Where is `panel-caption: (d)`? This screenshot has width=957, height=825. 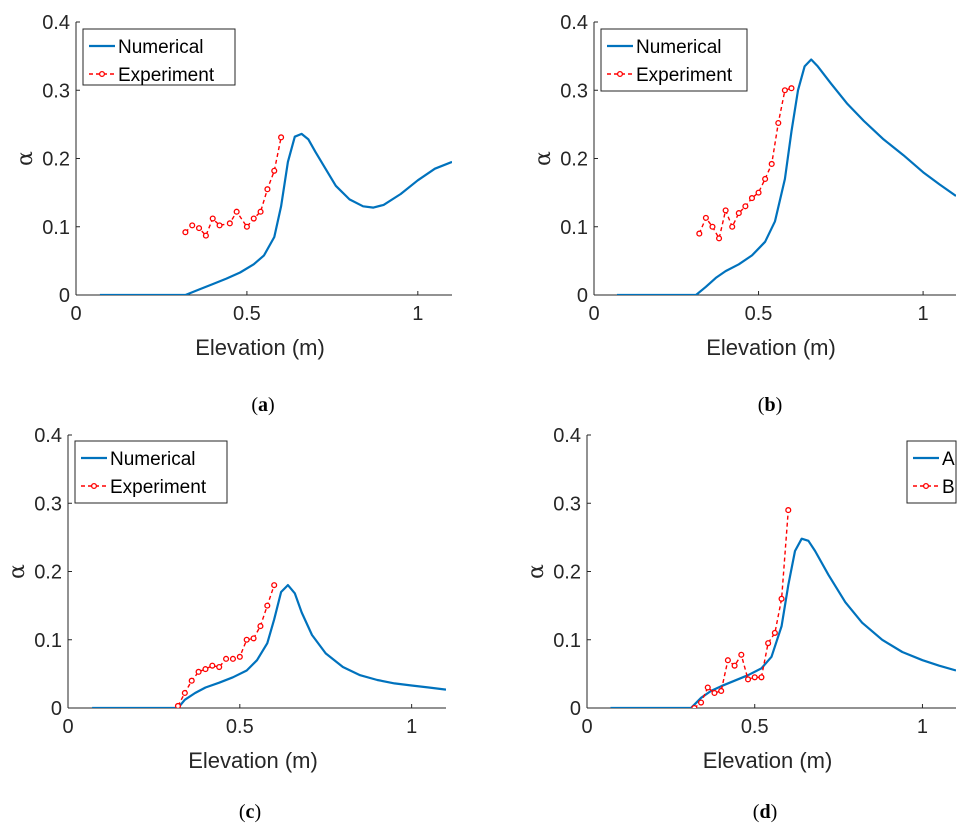
panel-caption: (d) is located at coordinates (765, 812).